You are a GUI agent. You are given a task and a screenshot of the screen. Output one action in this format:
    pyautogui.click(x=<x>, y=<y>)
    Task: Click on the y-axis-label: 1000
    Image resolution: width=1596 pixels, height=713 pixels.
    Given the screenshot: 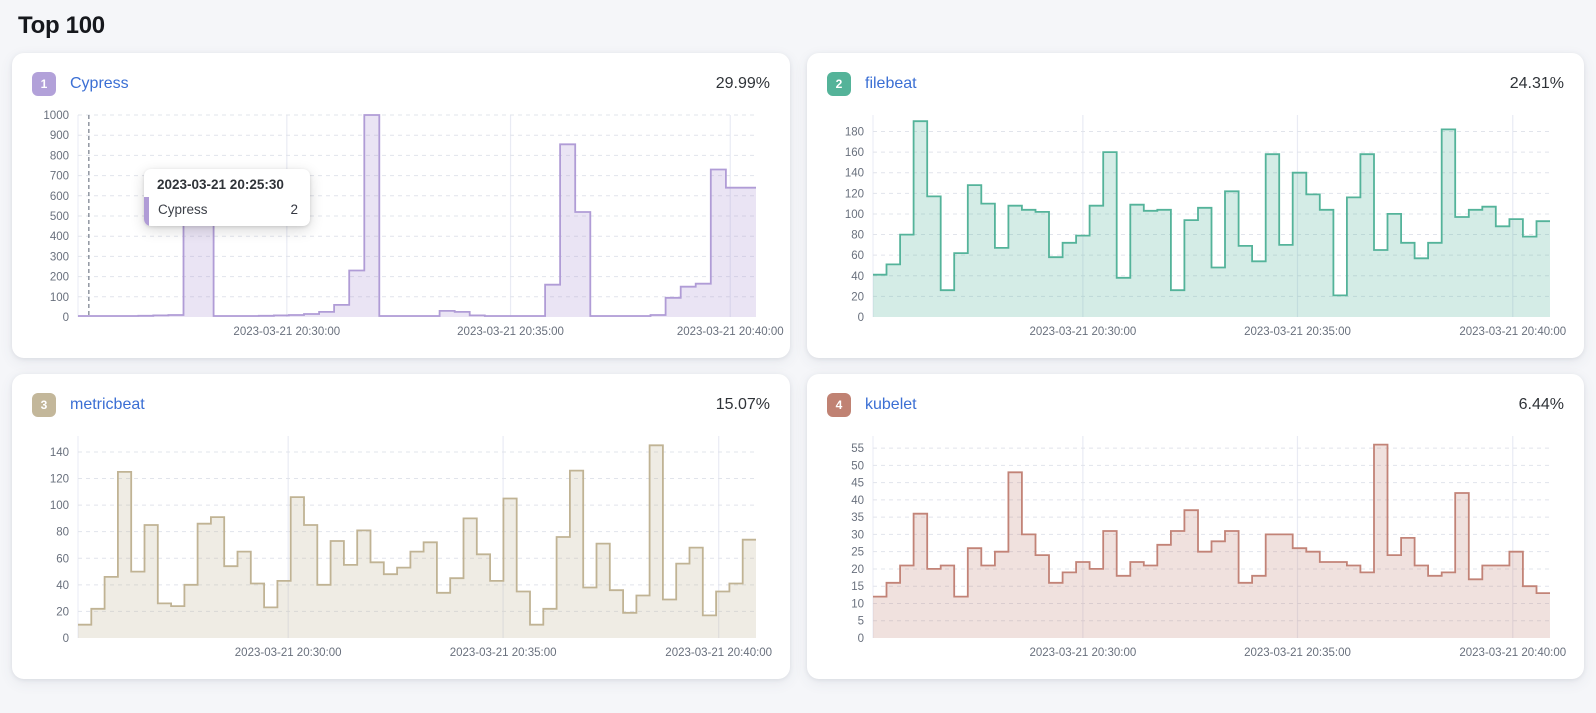 What is the action you would take?
    pyautogui.click(x=56, y=116)
    